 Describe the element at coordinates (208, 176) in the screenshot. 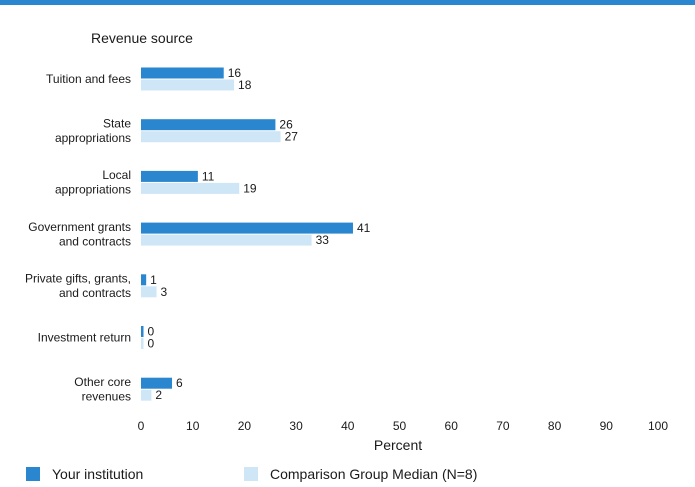

I see `data-label: 11` at that location.